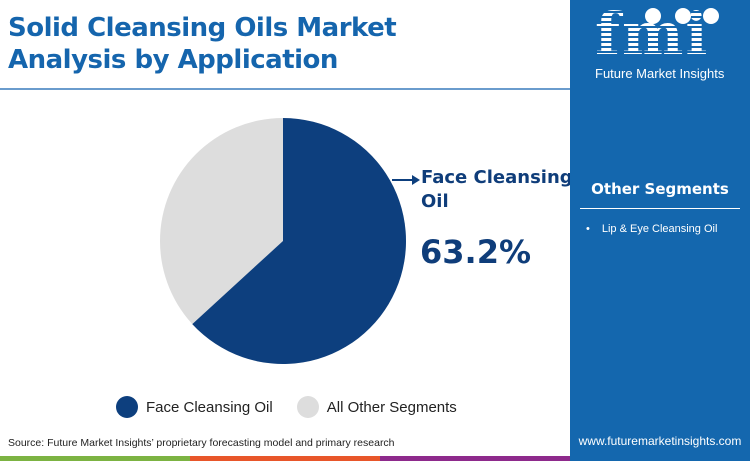 The width and height of the screenshot is (750, 461). I want to click on title-divider, so click(285, 89).